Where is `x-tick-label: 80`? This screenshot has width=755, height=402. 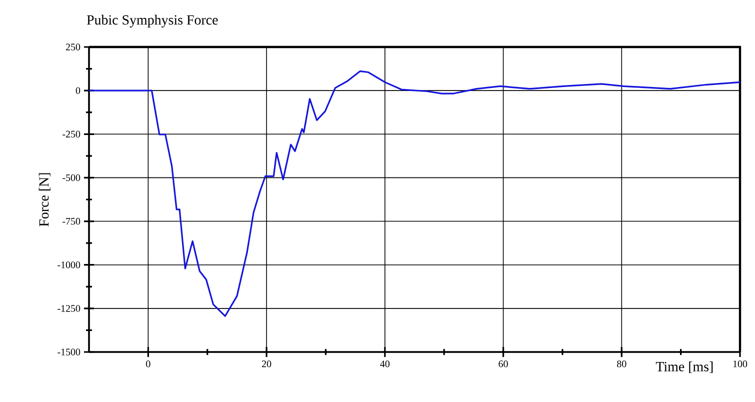
x-tick-label: 80 is located at coordinates (621, 364).